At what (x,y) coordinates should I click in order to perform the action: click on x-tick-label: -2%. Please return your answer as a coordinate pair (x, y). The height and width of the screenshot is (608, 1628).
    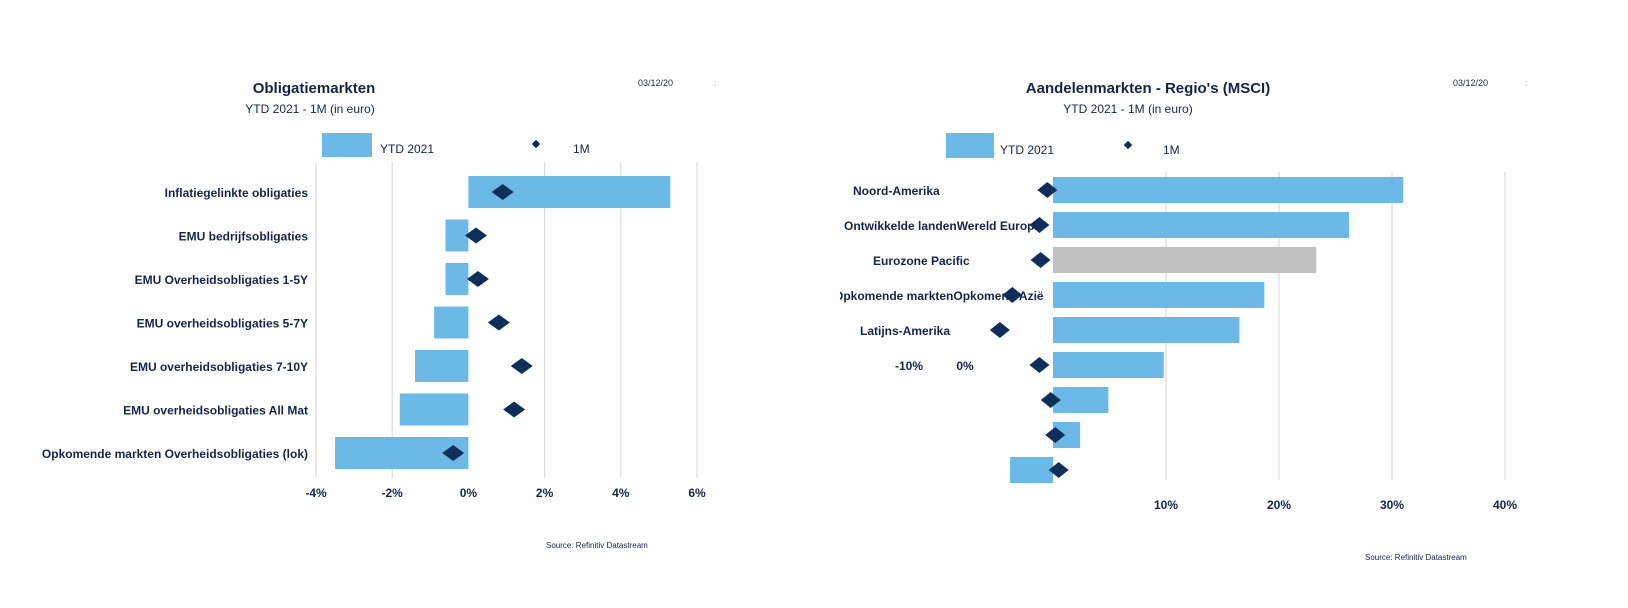
    Looking at the image, I should click on (393, 493).